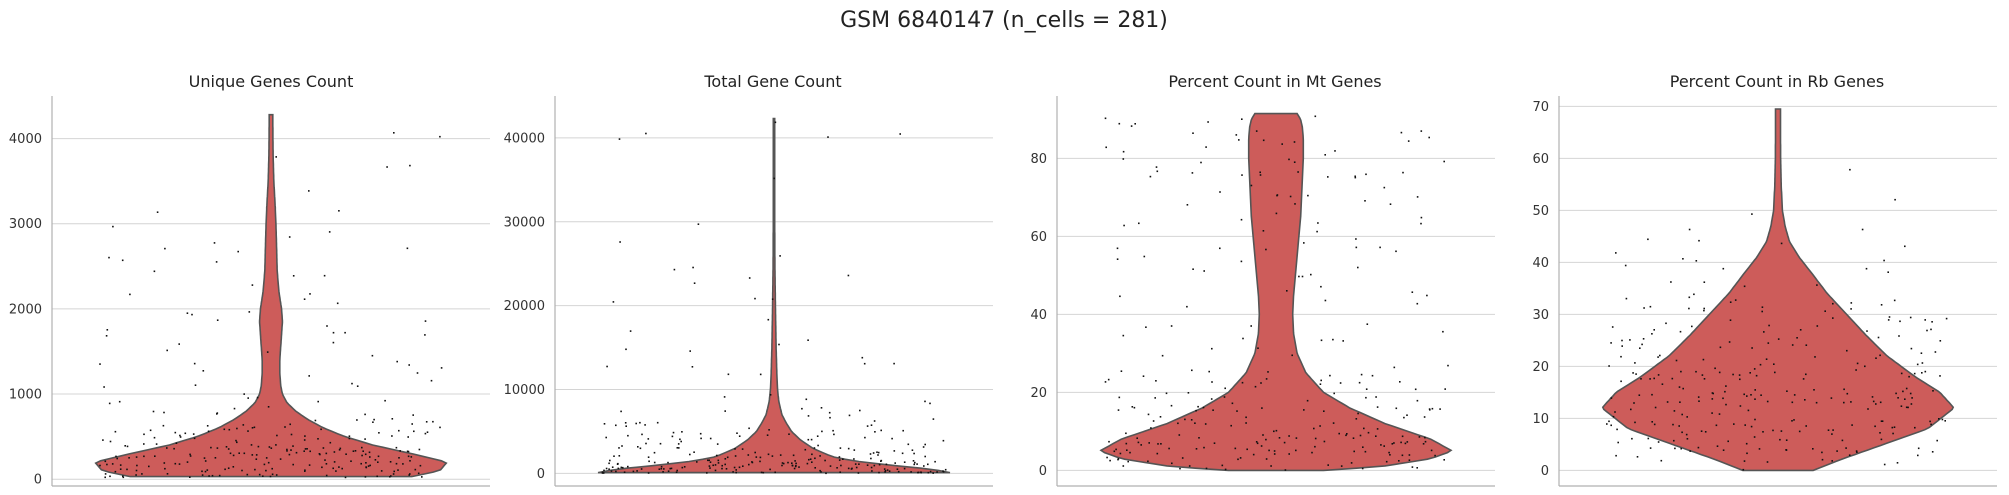  Describe the element at coordinates (1540, 263) in the screenshot. I see `y-tick-label: 40` at that location.